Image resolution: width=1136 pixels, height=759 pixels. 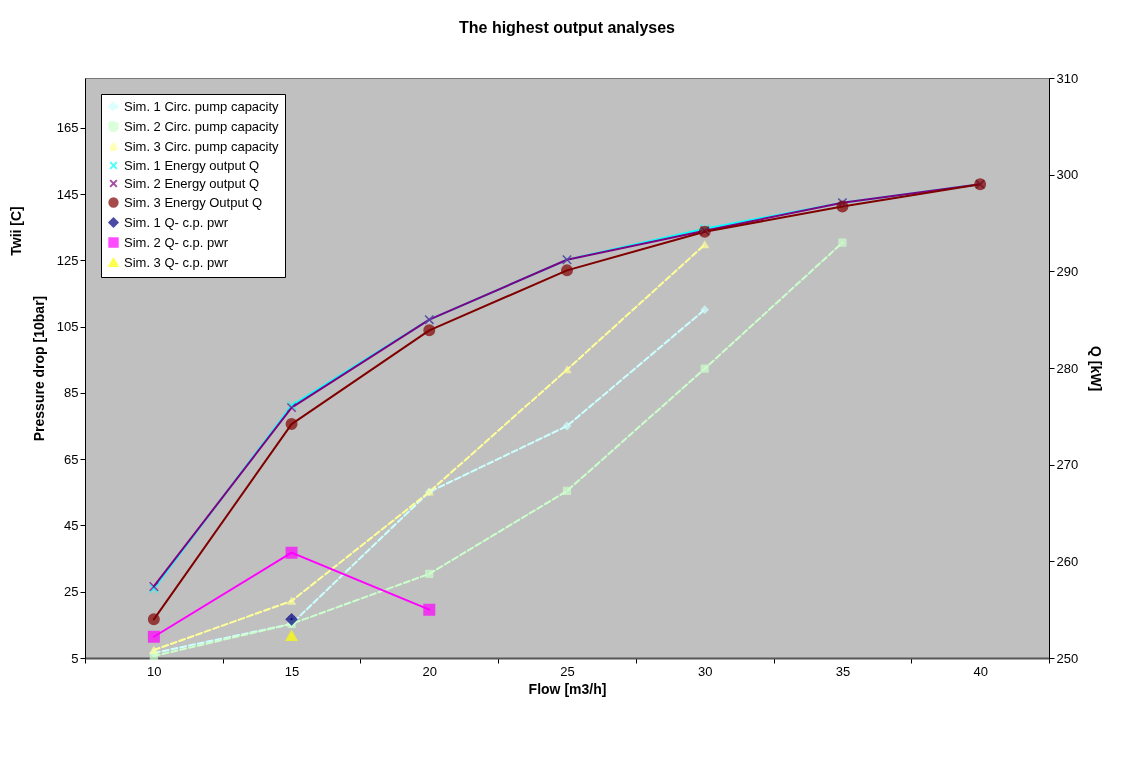 What do you see at coordinates (16, 231) in the screenshot?
I see `text: Twii [C]` at bounding box center [16, 231].